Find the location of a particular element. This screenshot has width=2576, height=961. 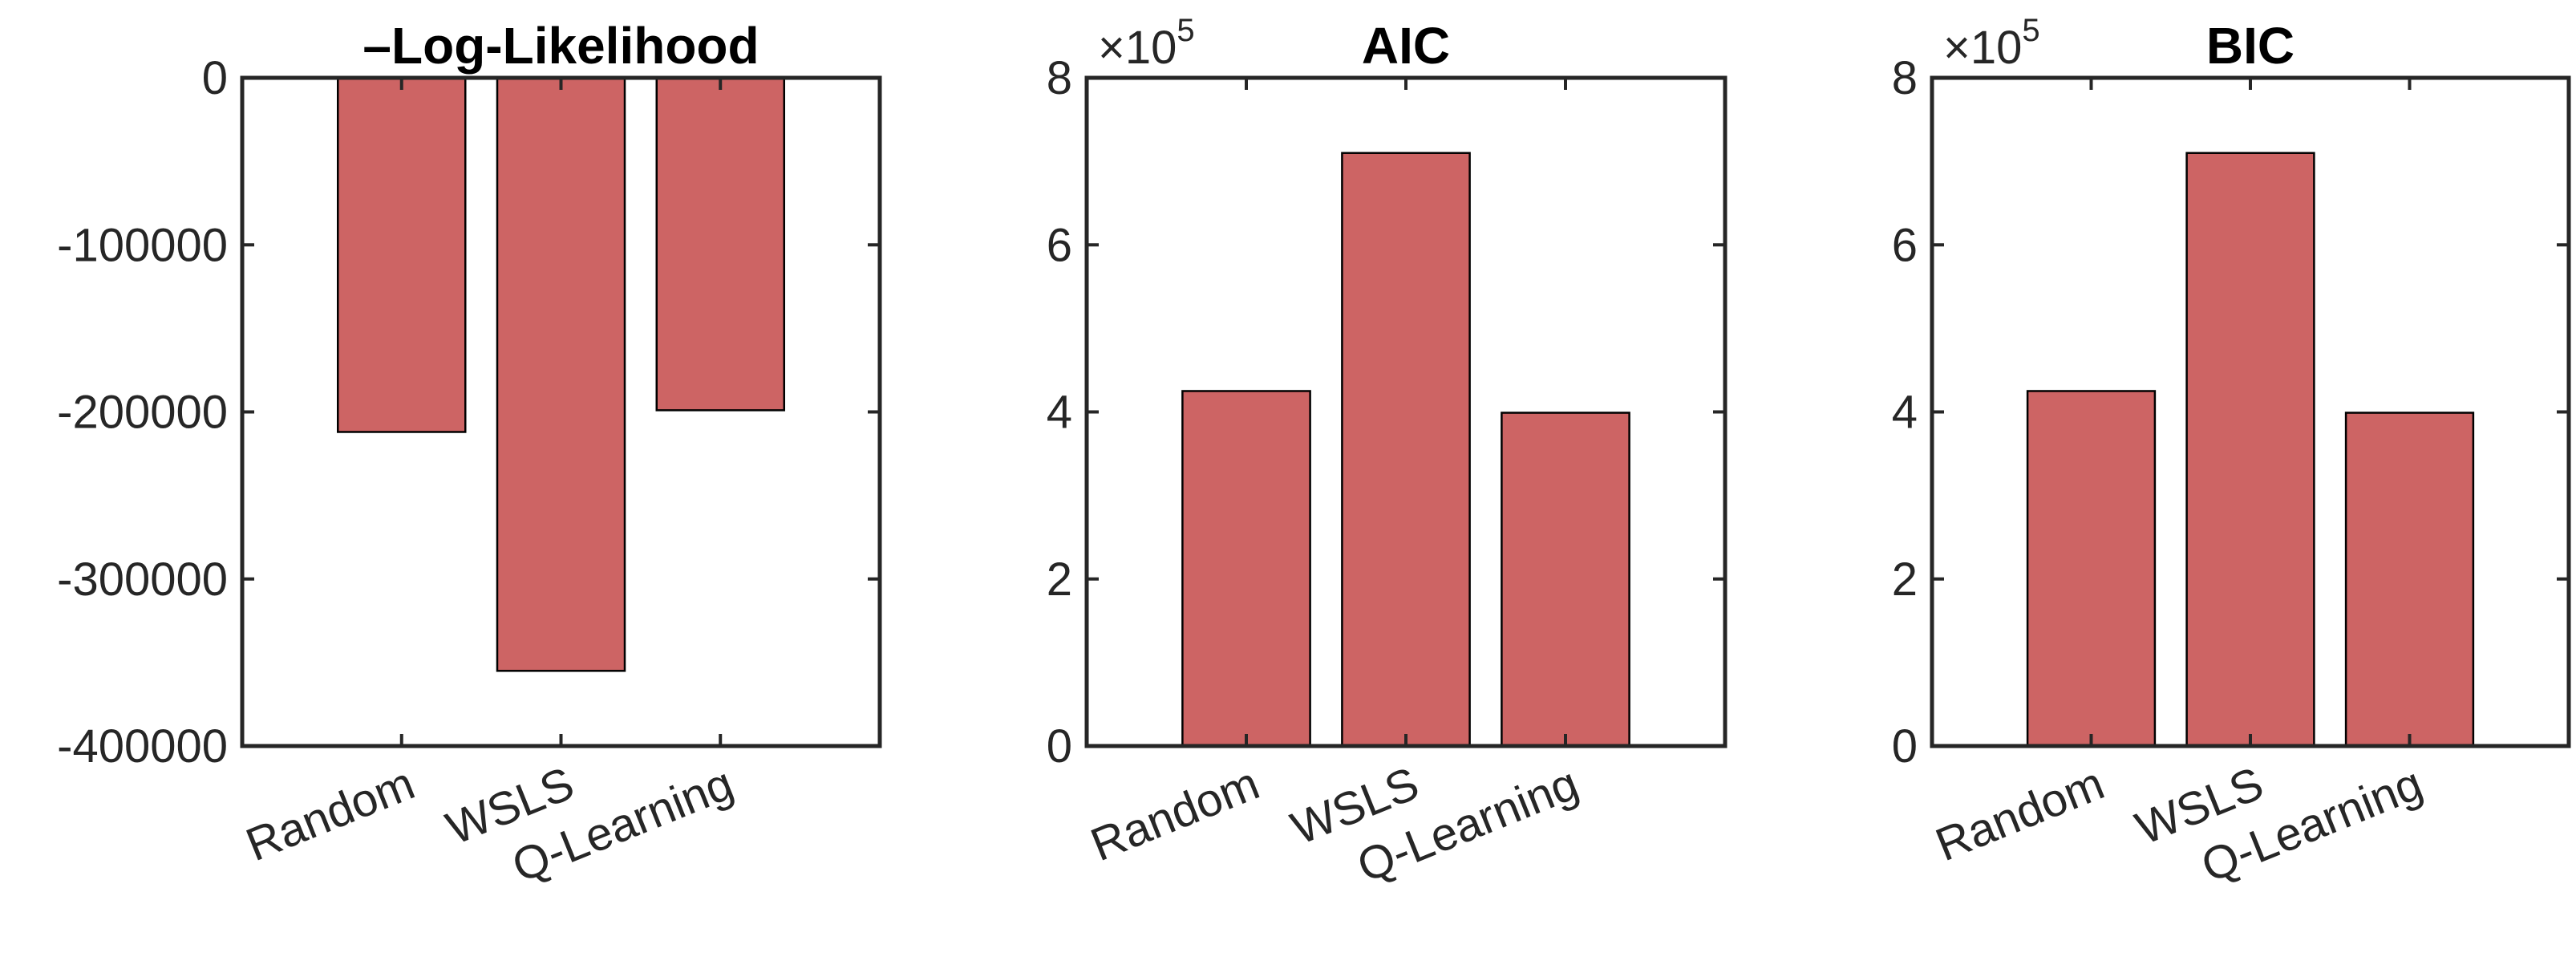

y-tick-label: -300000 is located at coordinates (142, 579).